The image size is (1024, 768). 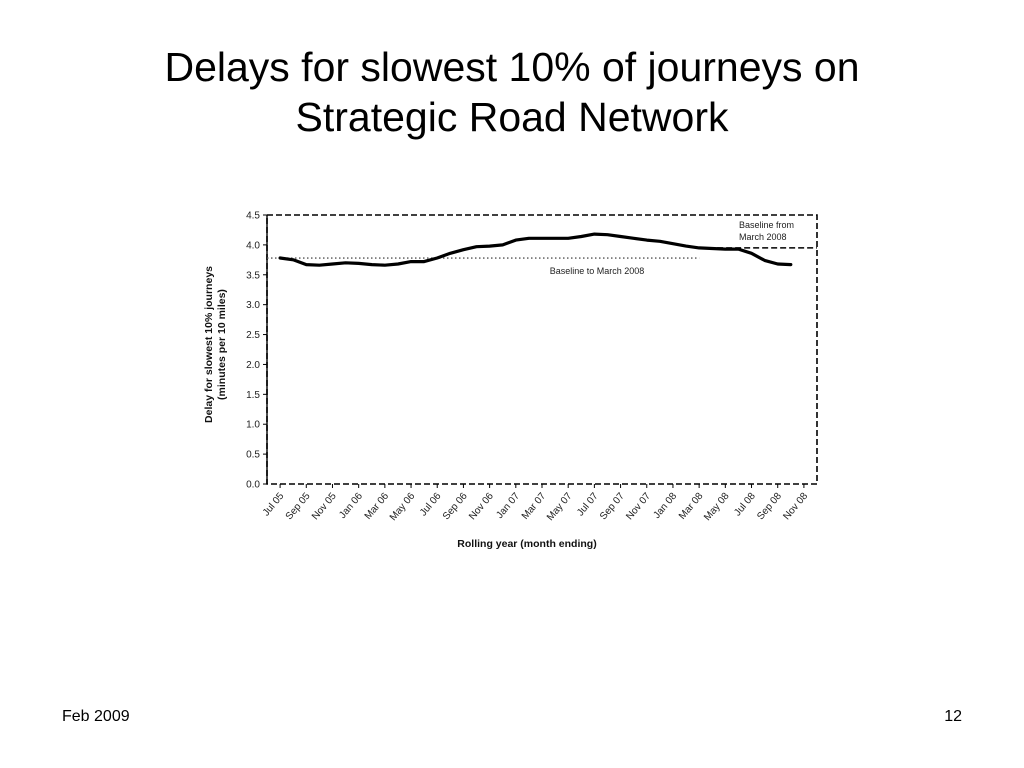 I want to click on y-tick-label: 4.5, so click(x=253, y=216).